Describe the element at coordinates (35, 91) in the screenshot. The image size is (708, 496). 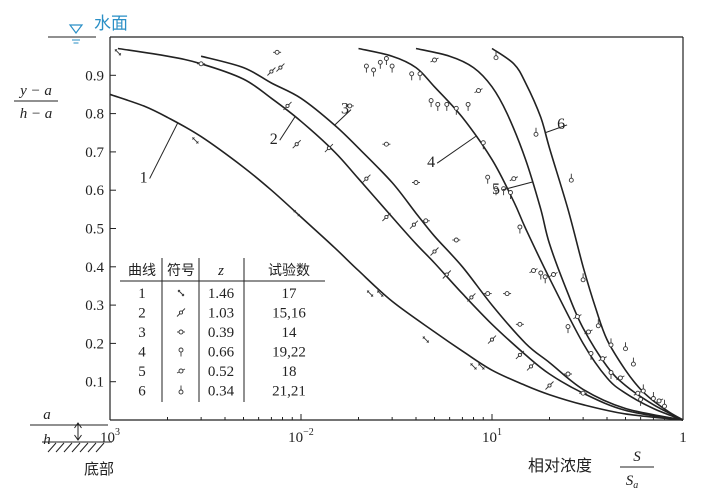
I see `y-axis-label-numerator: y − a` at that location.